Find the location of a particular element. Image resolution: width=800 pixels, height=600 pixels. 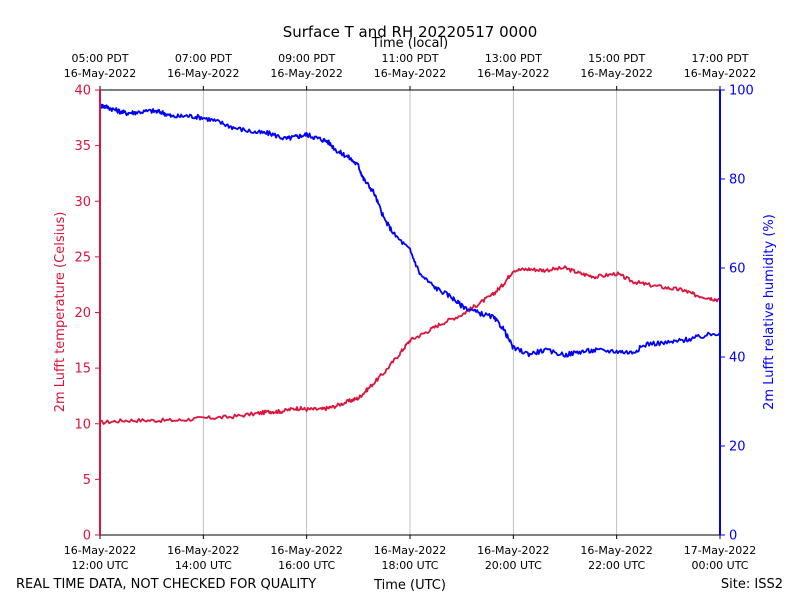

x-top-tick-label: 09:00 PDT is located at coordinates (306, 58).